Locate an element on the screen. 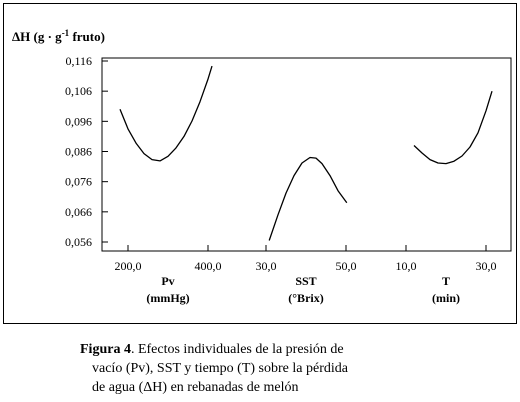 Image resolution: width=520 pixels, height=402 pixels. y-tick-label: 0,056 is located at coordinates (78, 242).